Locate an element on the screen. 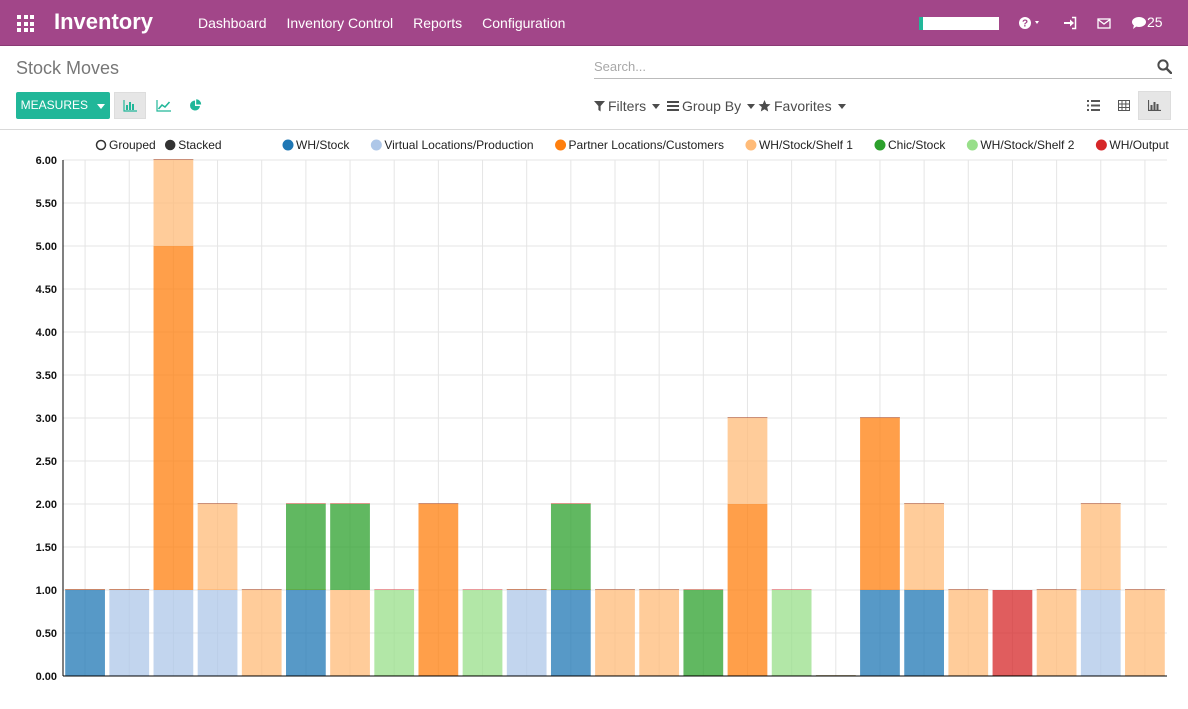 Image resolution: width=1188 pixels, height=709 pixels. legend-item: WH/Output is located at coordinates (1132, 145).